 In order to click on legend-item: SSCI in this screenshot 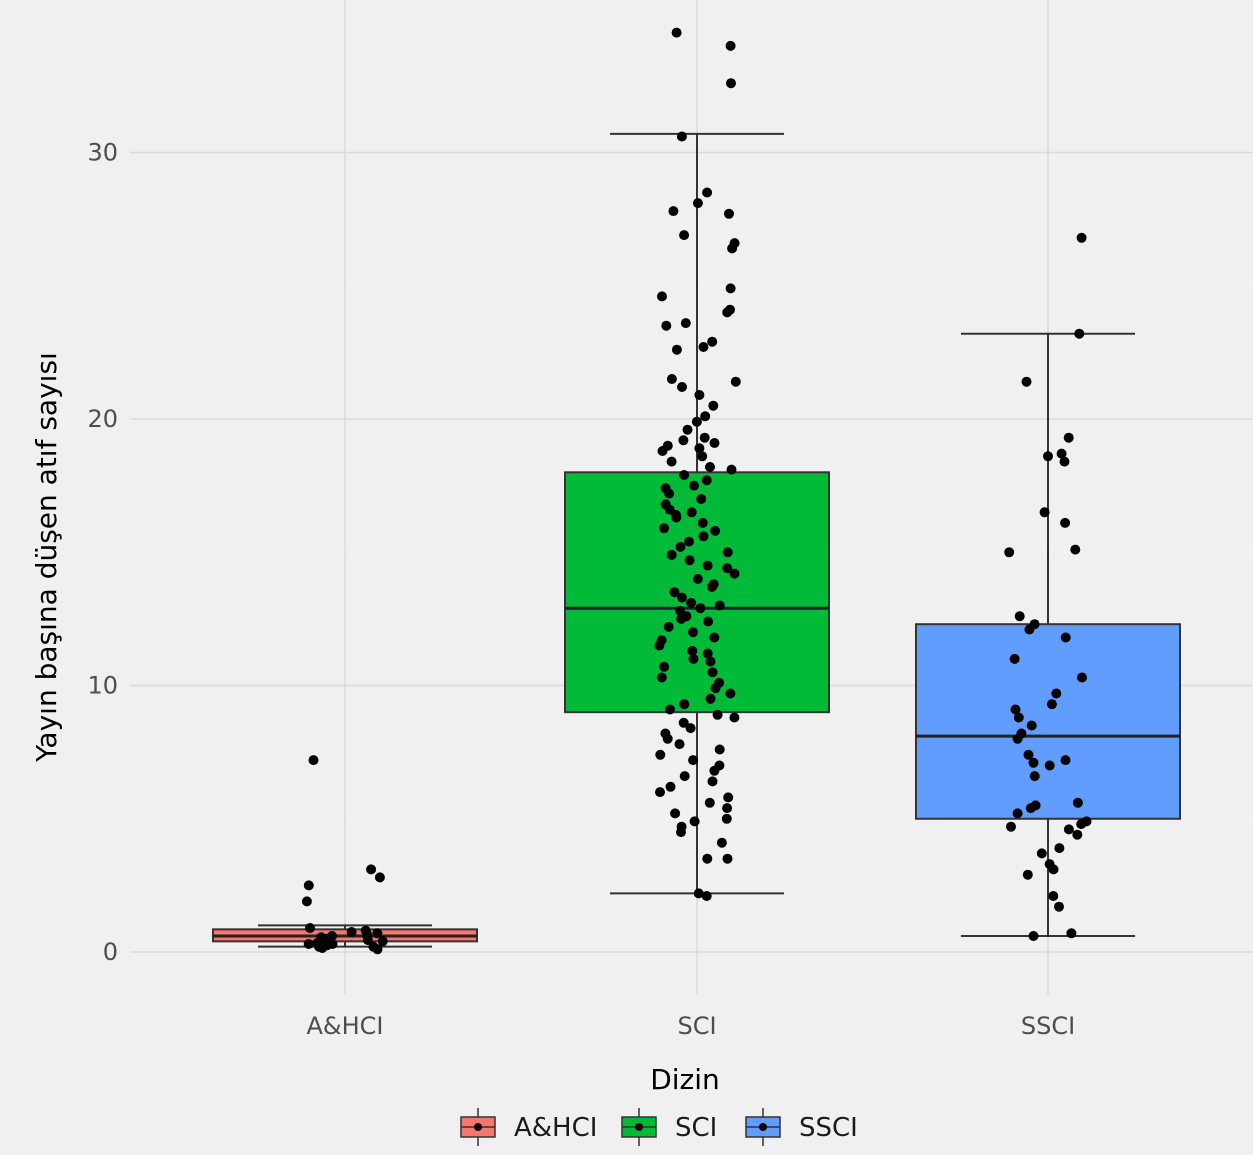, I will do `click(801, 1127)`.